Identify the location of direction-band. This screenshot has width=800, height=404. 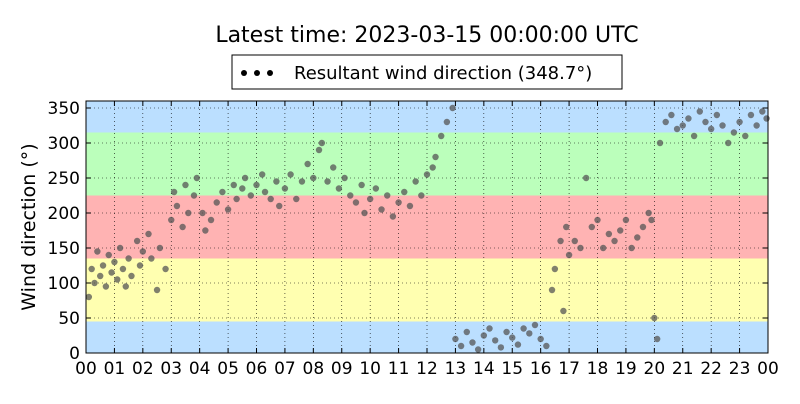
(427, 117).